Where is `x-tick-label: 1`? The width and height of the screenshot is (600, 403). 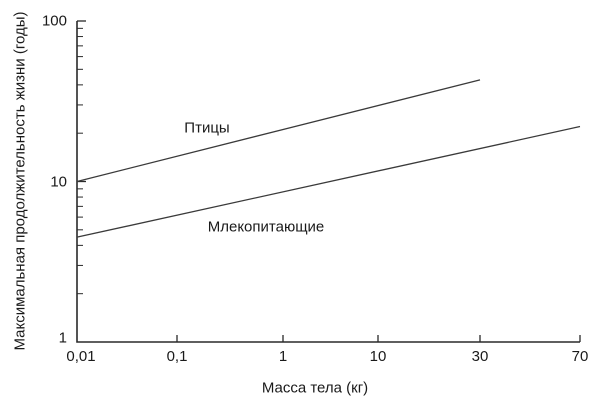 x-tick-label: 1 is located at coordinates (283, 356).